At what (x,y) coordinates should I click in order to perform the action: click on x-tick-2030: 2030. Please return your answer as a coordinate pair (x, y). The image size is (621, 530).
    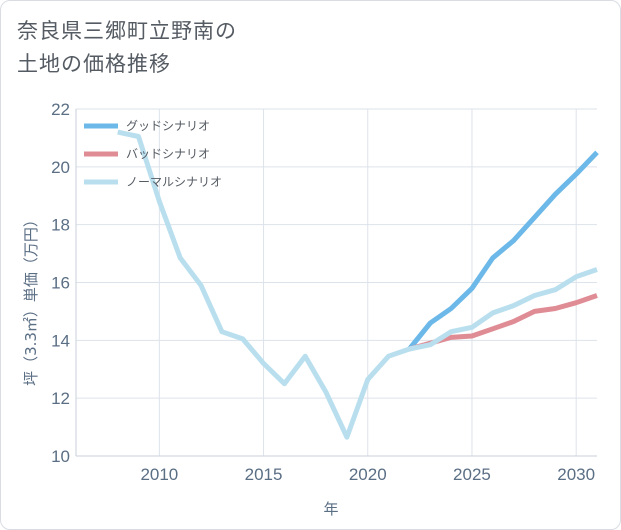
    Looking at the image, I should click on (576, 474).